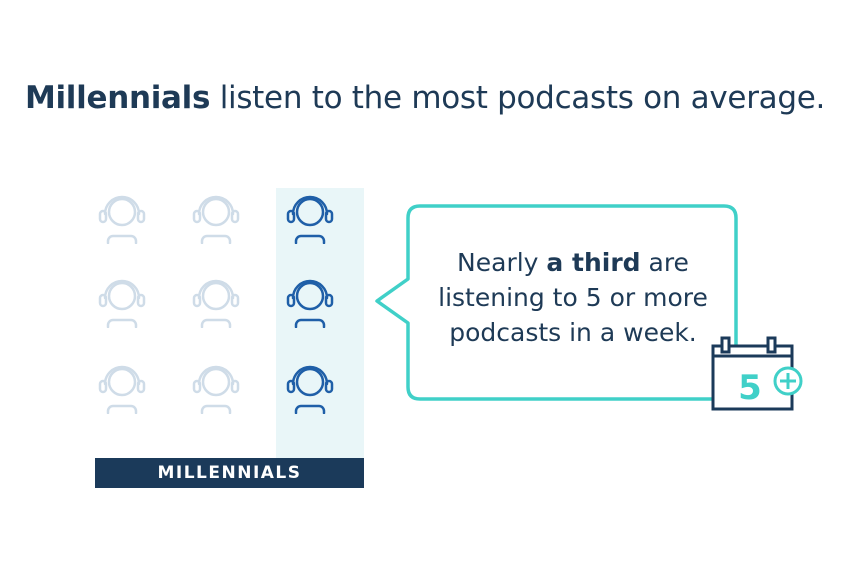 The image size is (850, 565). Describe the element at coordinates (117, 98) in the screenshot. I see `headline-bold: Millennials` at that location.